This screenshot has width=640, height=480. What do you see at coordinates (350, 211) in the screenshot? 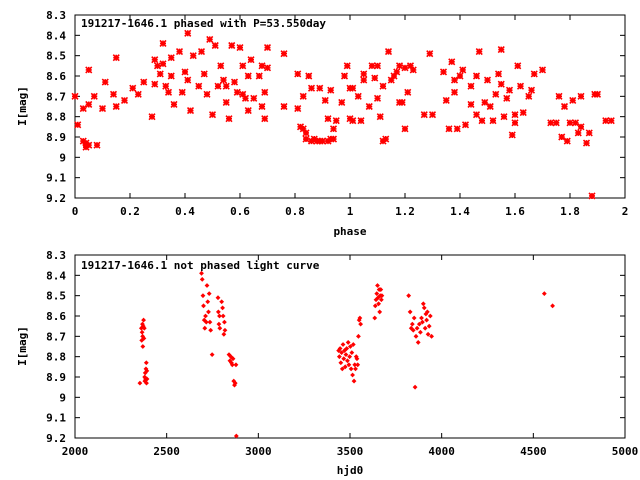
I see `phased-x-tick-label: 1` at bounding box center [350, 211].